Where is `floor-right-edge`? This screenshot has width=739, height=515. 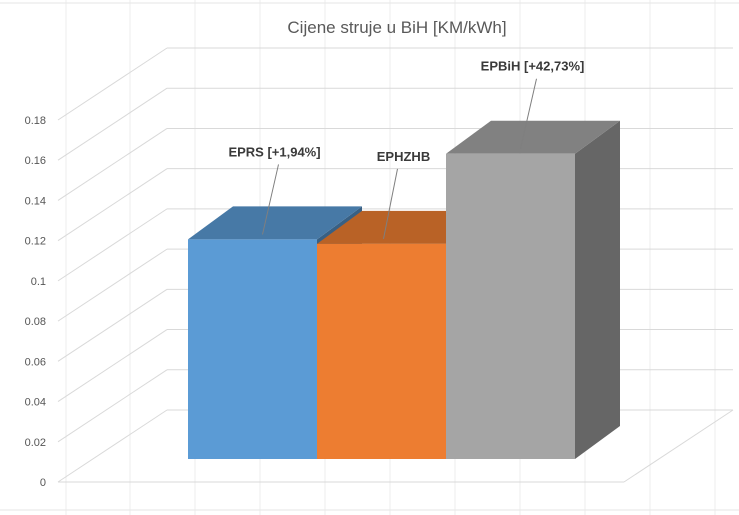 floor-right-edge is located at coordinates (678, 446).